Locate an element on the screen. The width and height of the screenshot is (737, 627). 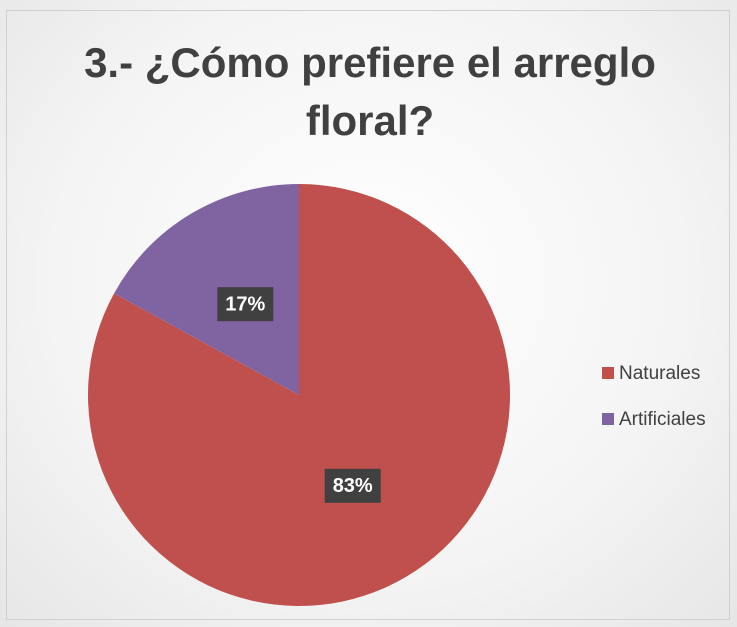
data-label: 17% is located at coordinates (245, 304).